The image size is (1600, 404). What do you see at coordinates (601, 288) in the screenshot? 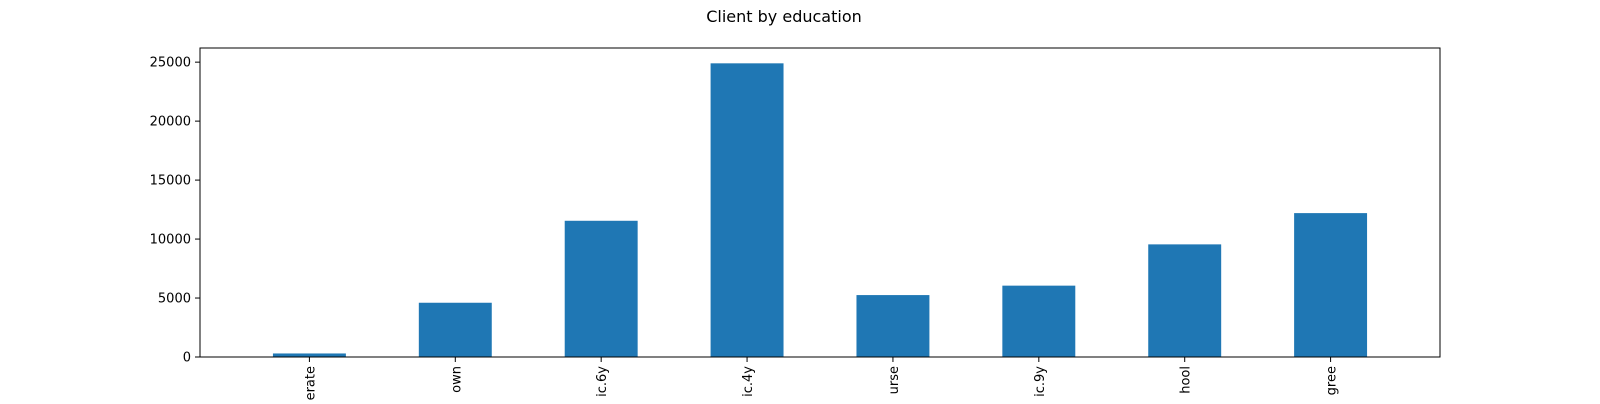
I see `bar-ic-6y` at bounding box center [601, 288].